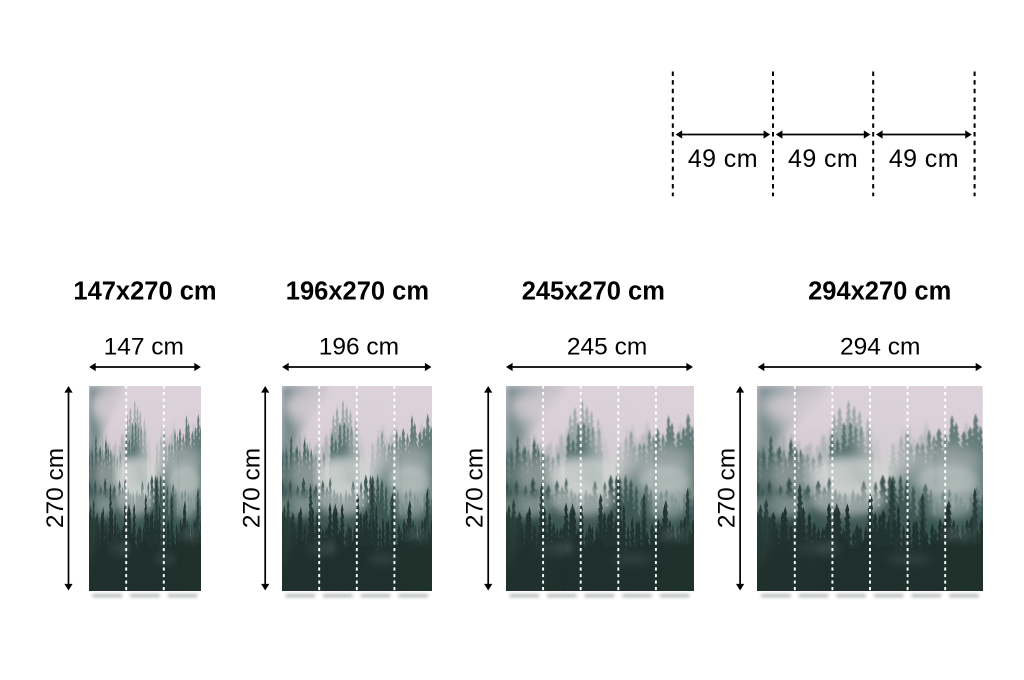  I want to click on svg-text: 196x270 cm, so click(357, 292).